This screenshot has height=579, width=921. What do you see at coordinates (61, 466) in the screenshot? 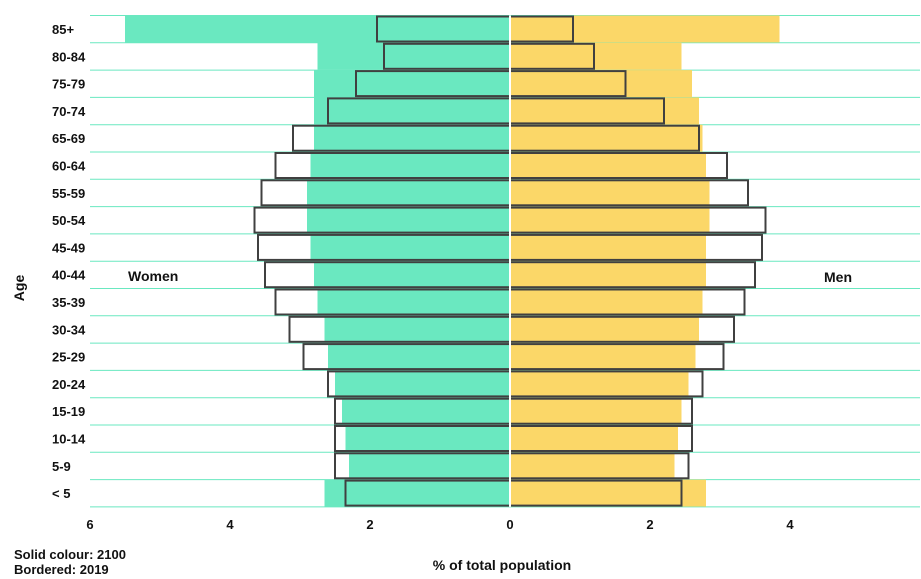
I see `age-tick-label: 5-9` at bounding box center [61, 466].